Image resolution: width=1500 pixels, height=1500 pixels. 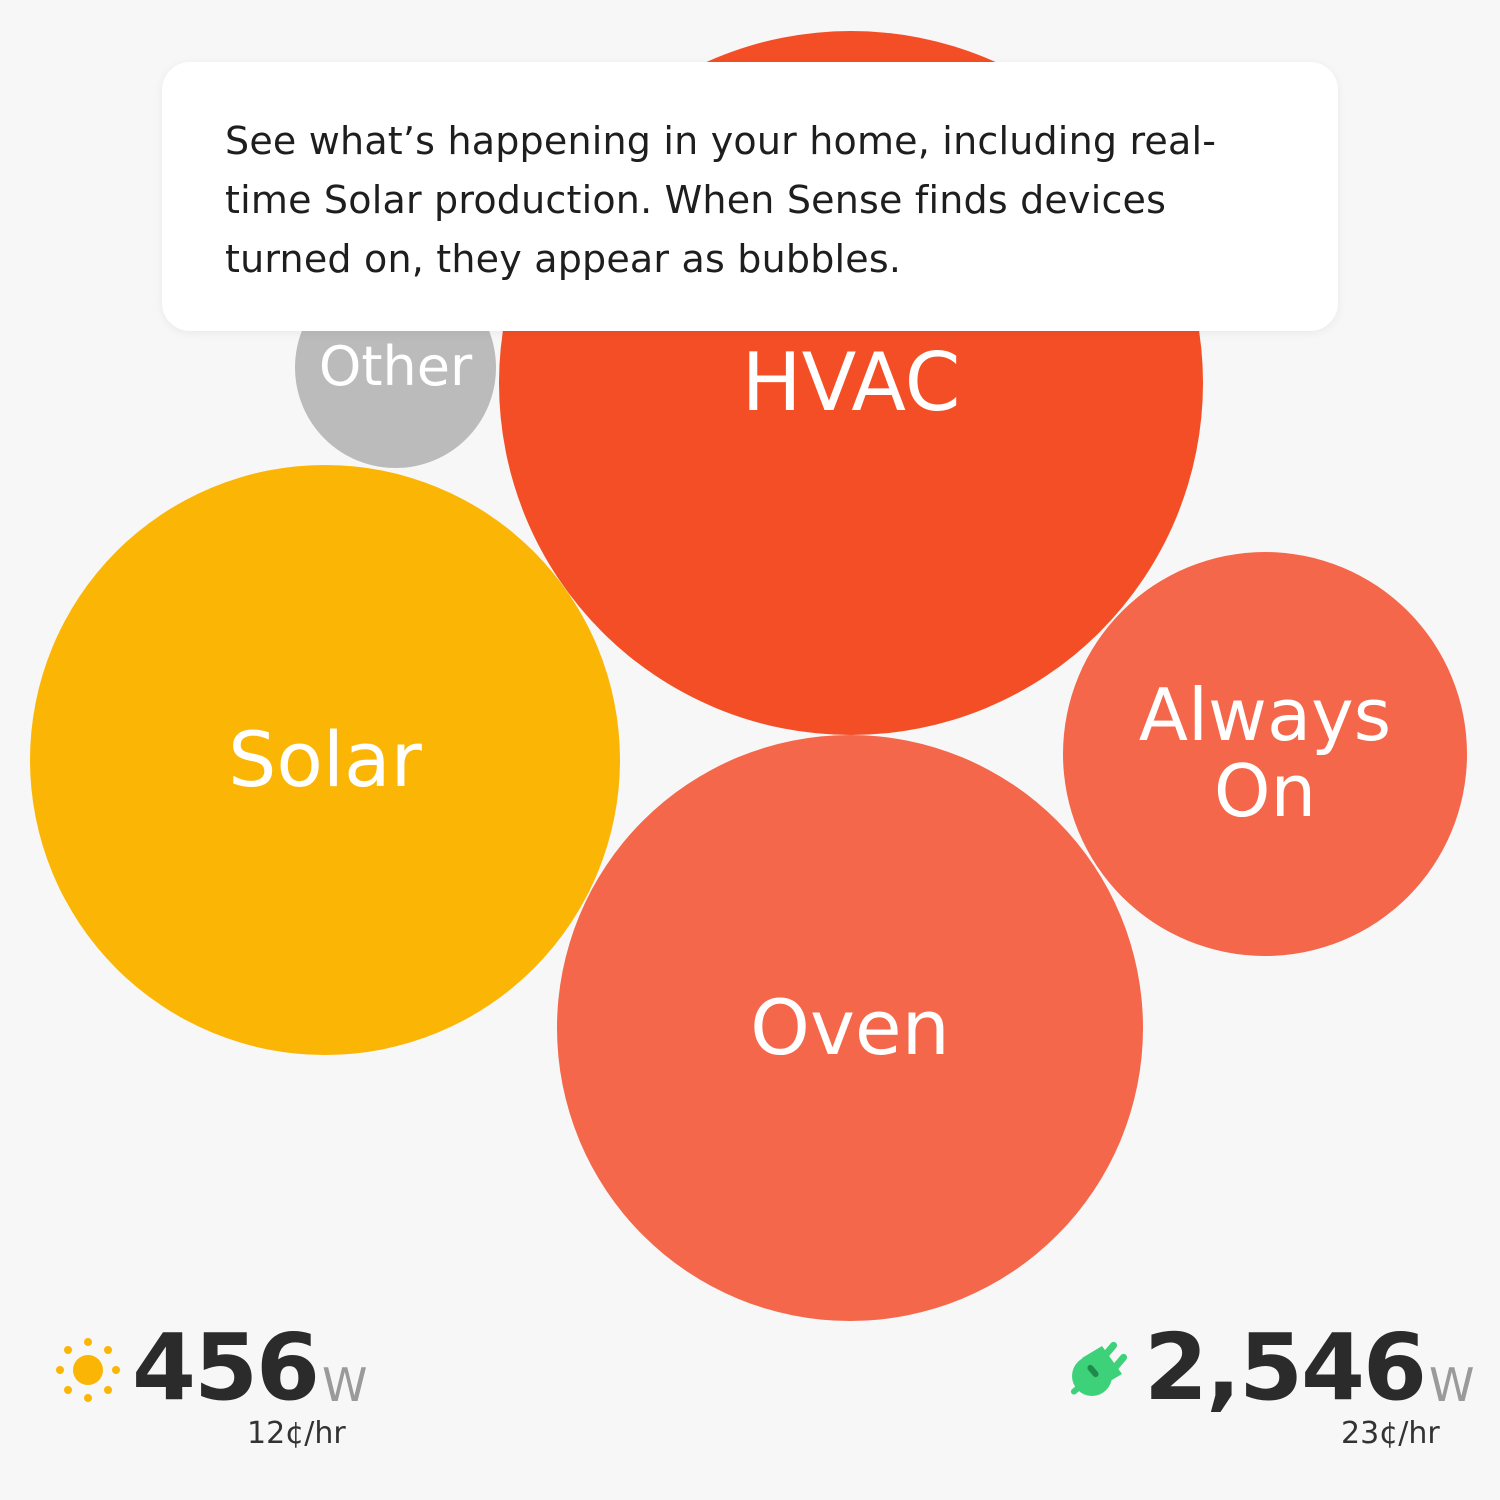 I want to click on usage-unit: W, so click(x=1452, y=1385).